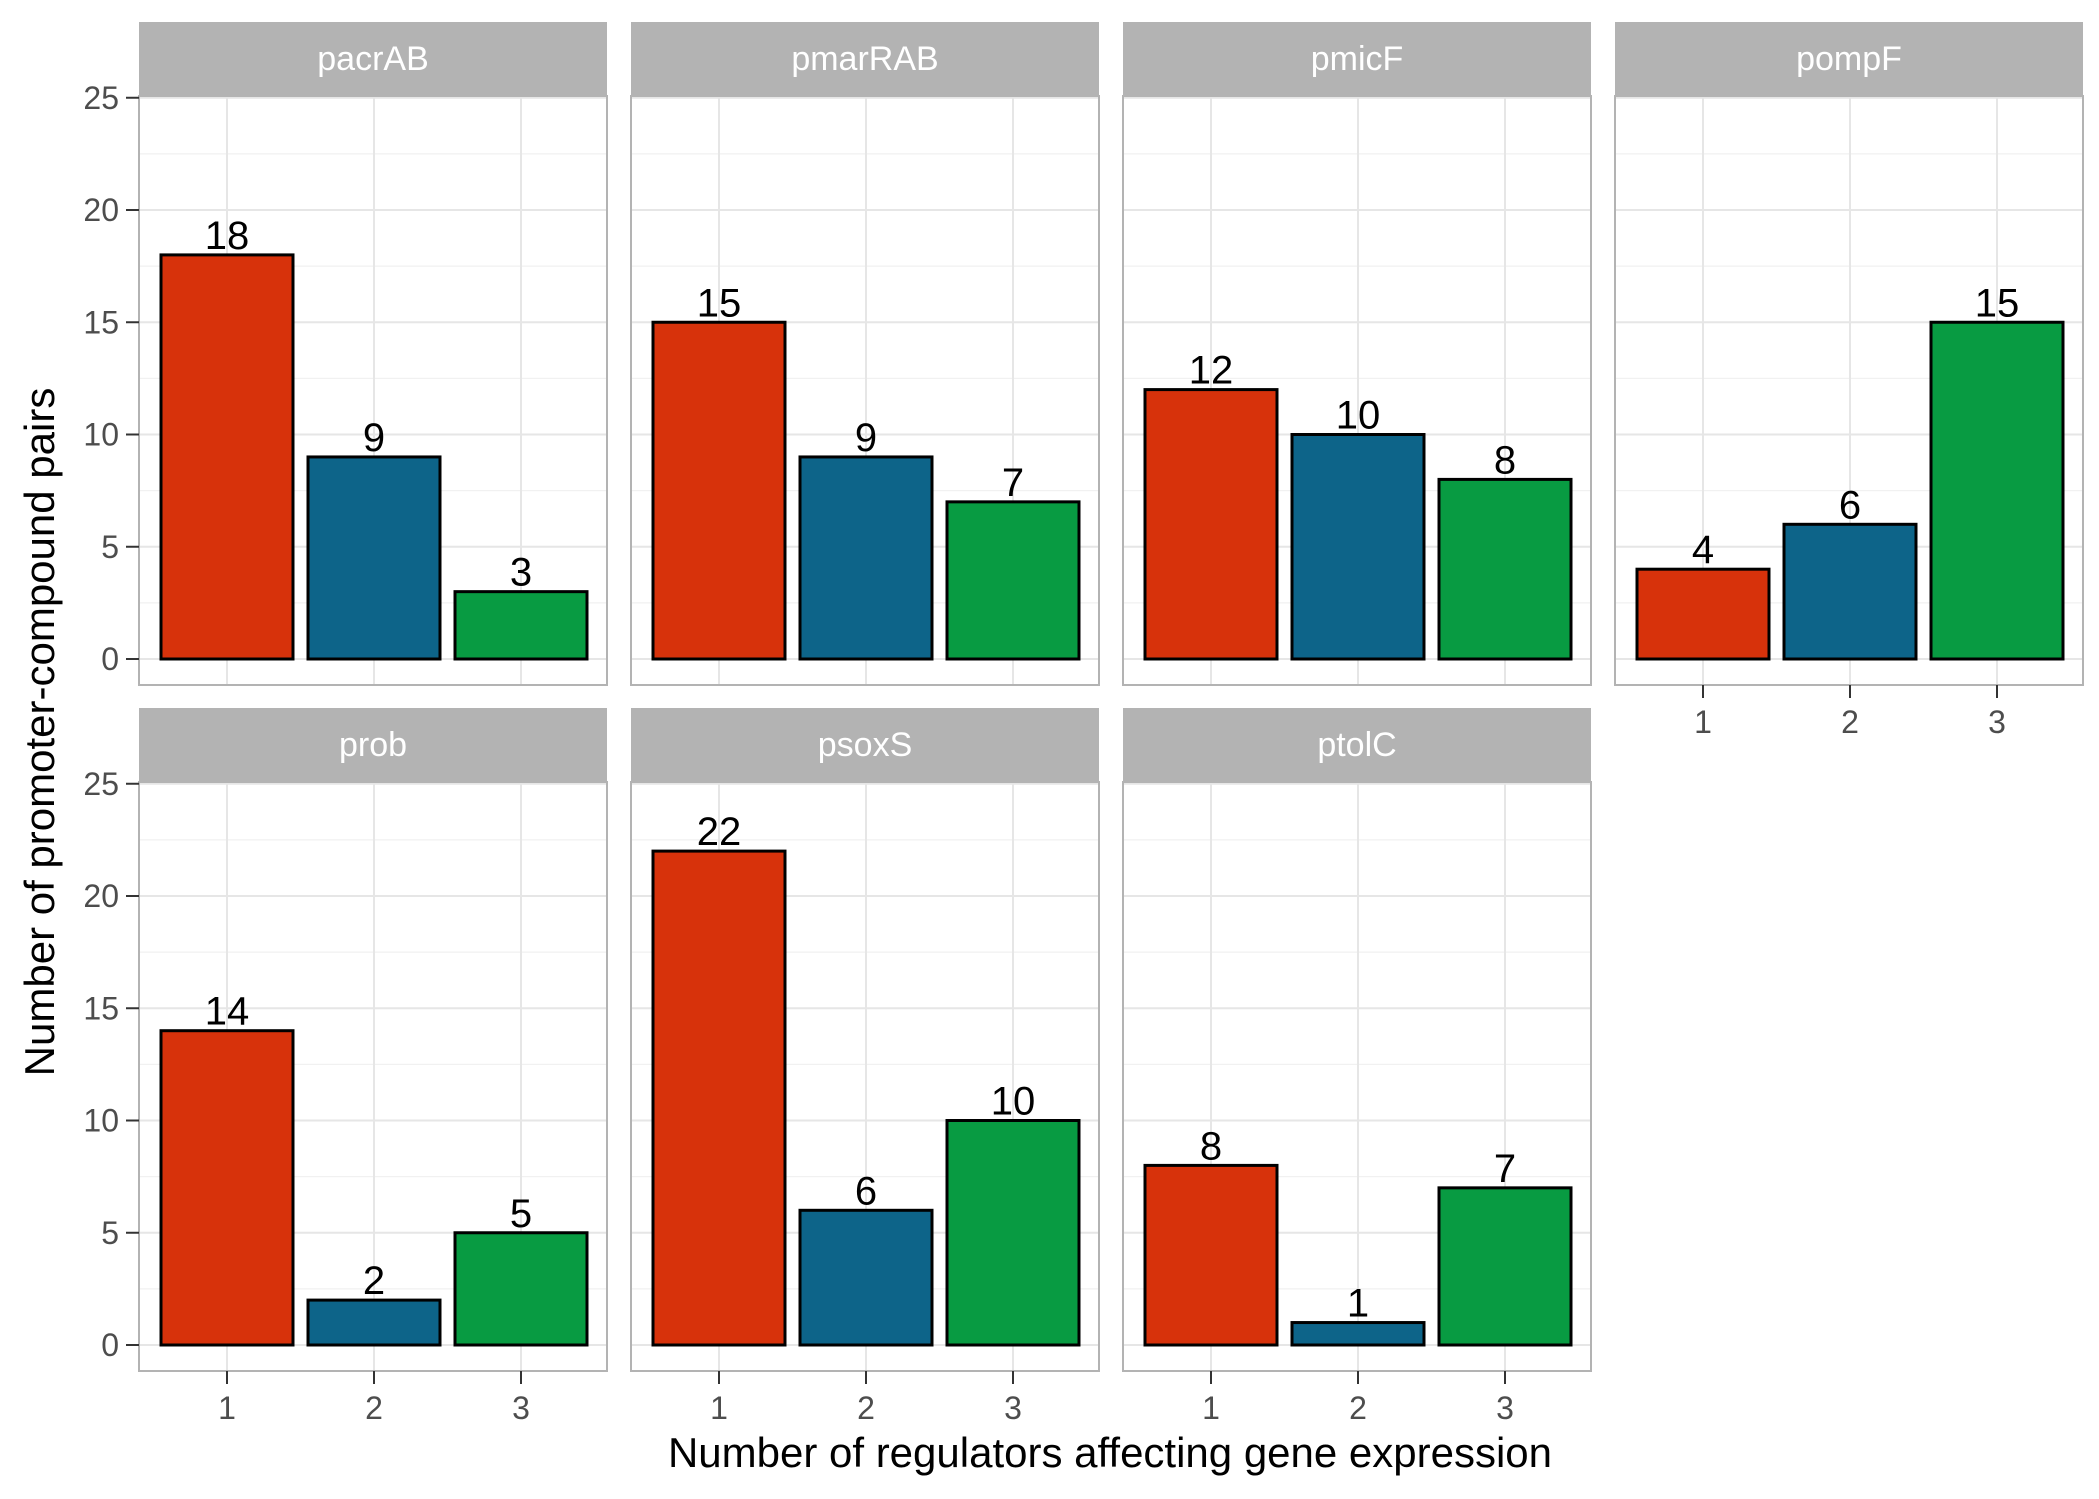  I want to click on facet-panel-pmarRAB: 15 9 7 pmarRAB, so click(865, 354).